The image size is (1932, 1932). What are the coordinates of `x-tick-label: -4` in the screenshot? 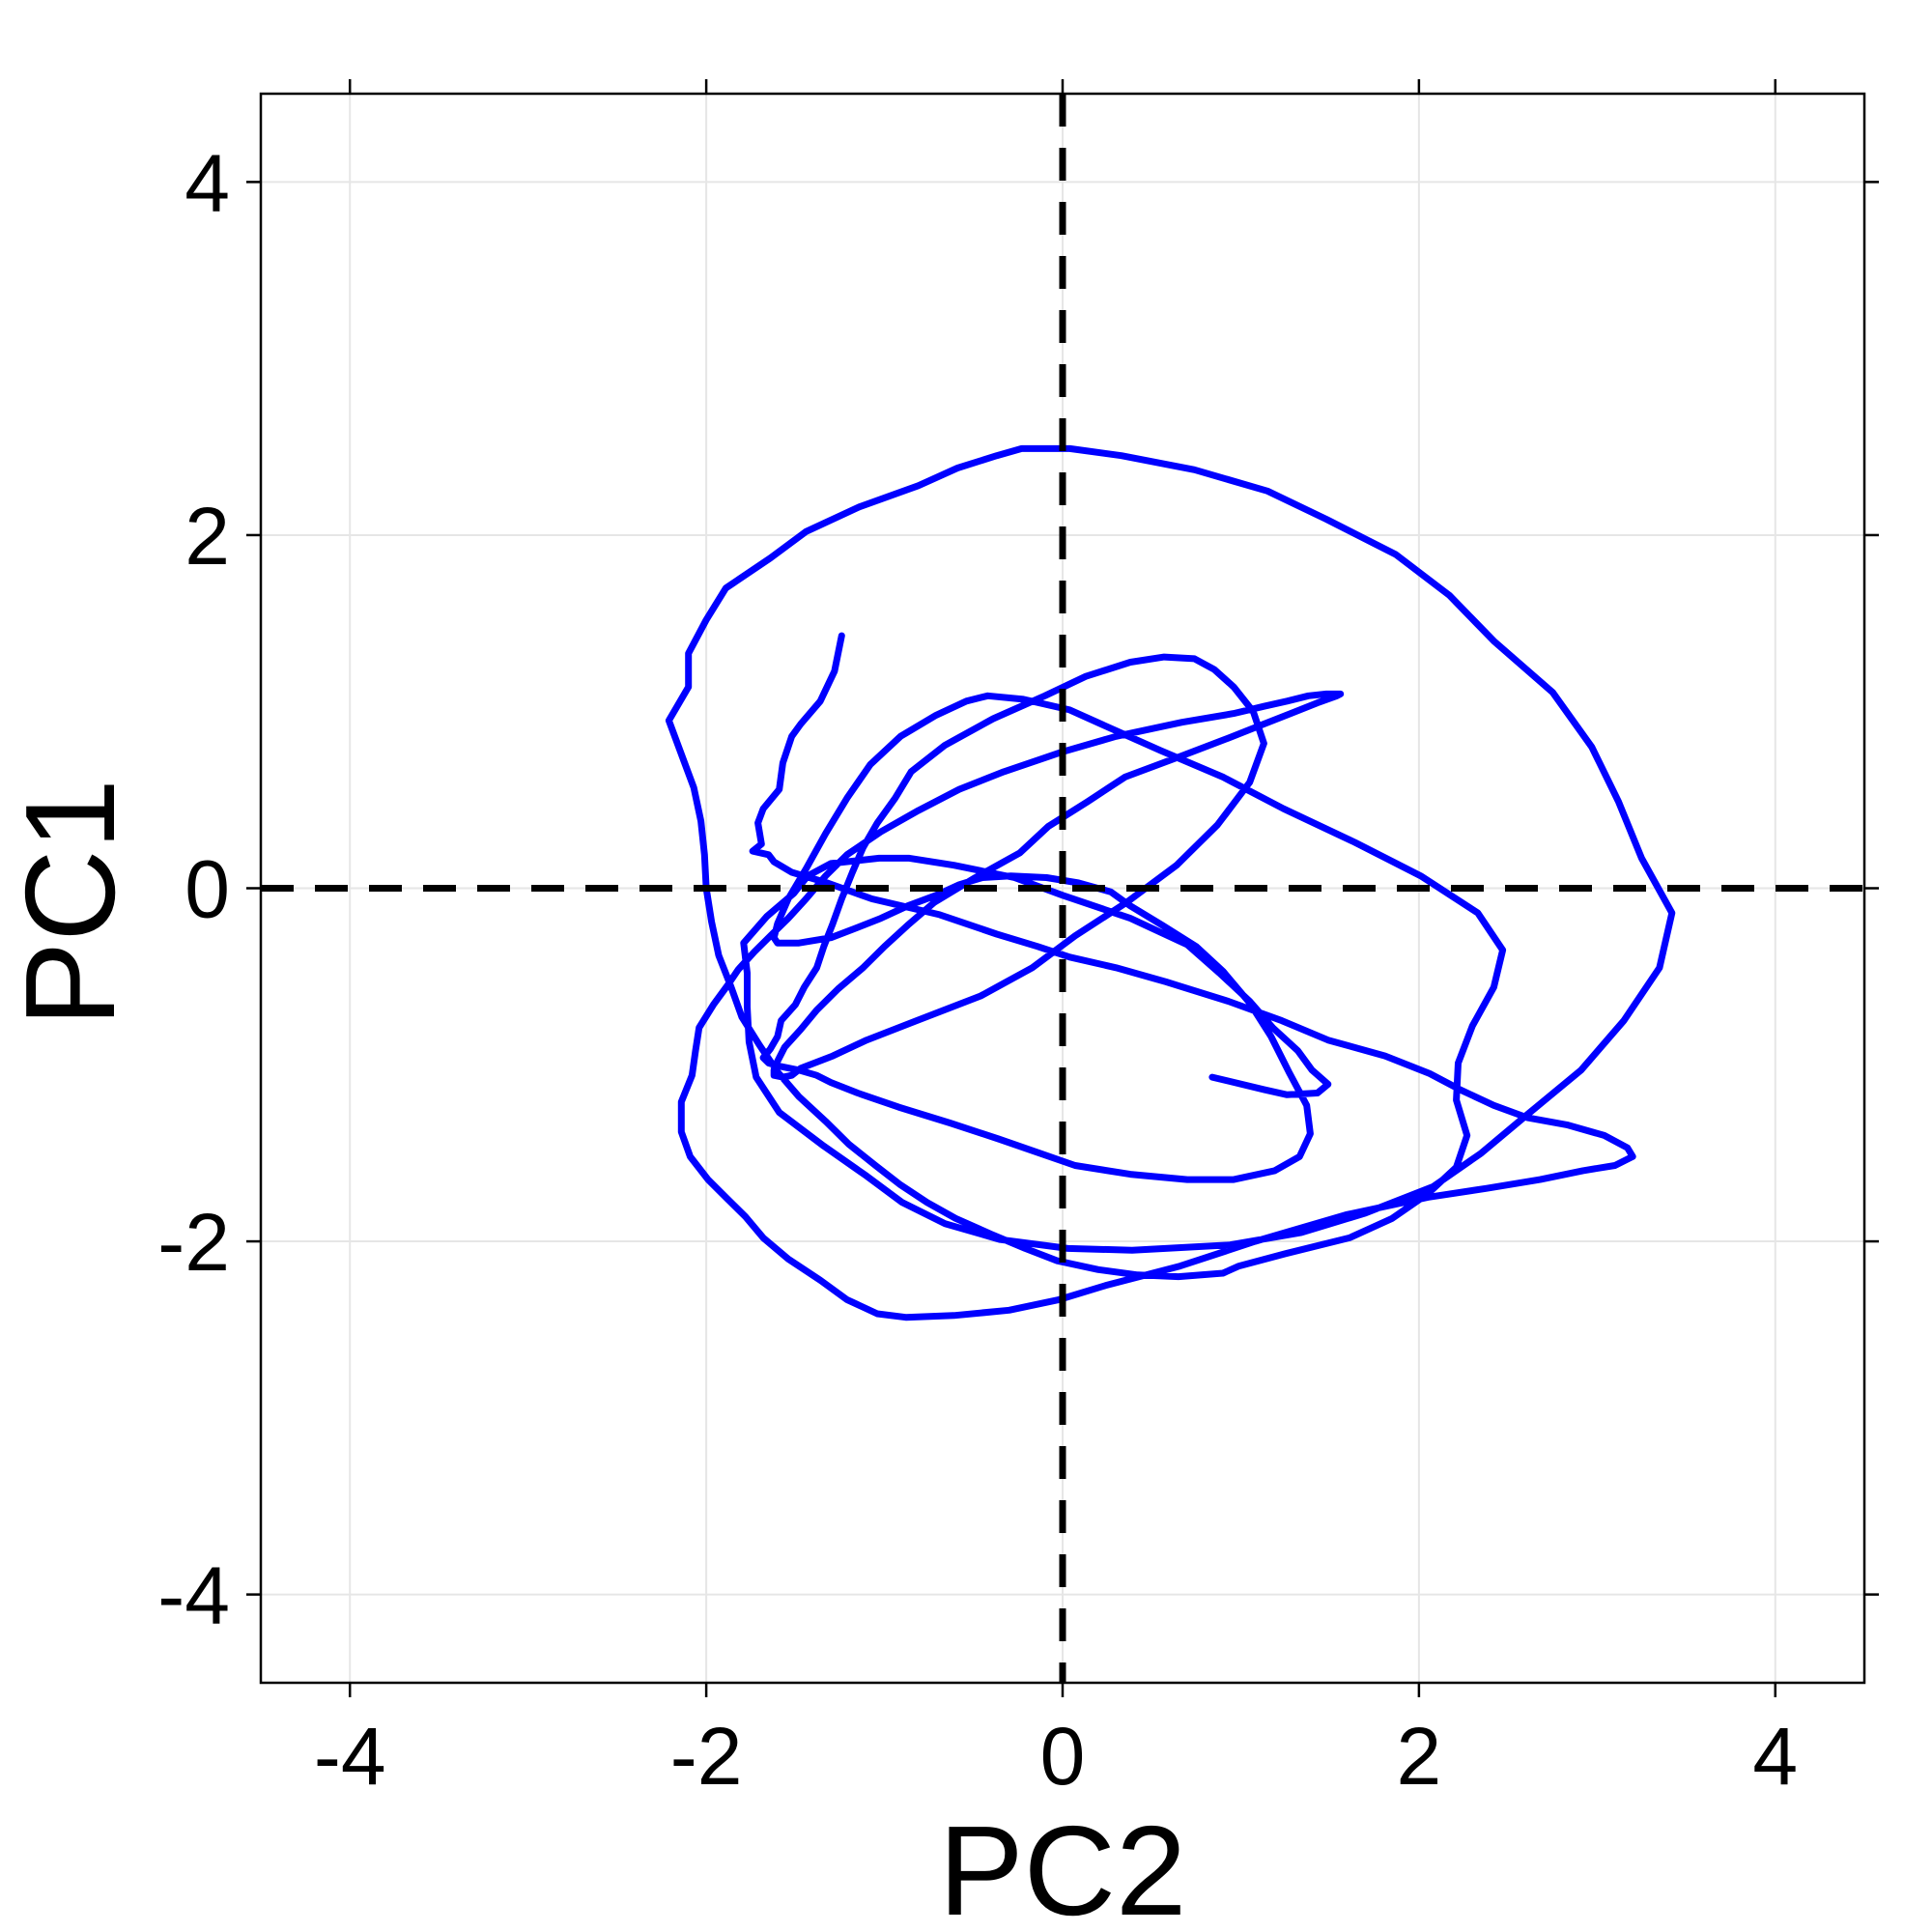 It's located at (350, 1756).